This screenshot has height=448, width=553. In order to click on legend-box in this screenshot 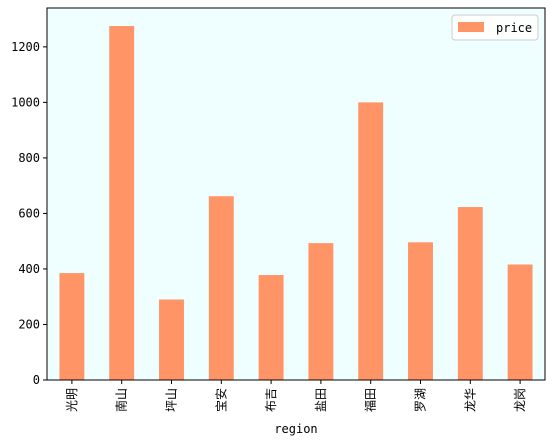, I will do `click(495, 27)`.